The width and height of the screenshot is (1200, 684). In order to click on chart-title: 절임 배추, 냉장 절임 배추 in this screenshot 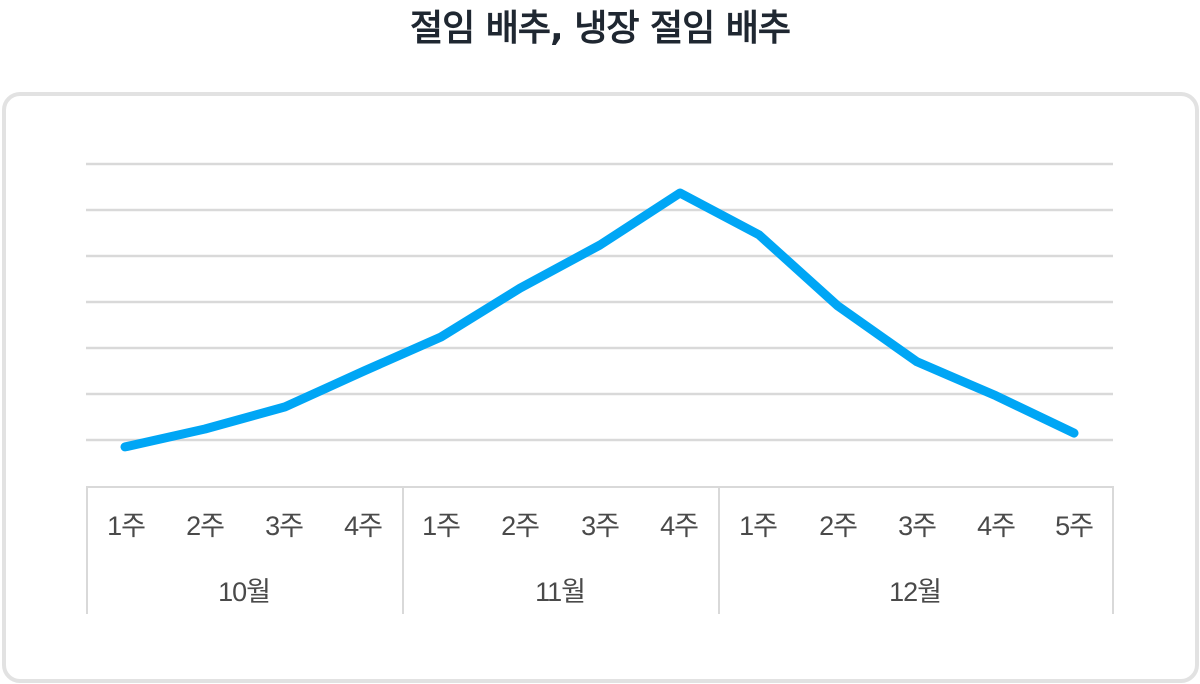, I will do `click(600, 28)`.